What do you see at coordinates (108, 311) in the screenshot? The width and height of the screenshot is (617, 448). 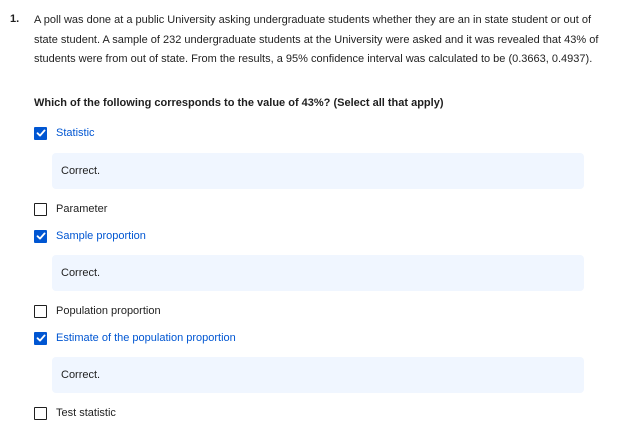 I see `option-label: Population proportion` at bounding box center [108, 311].